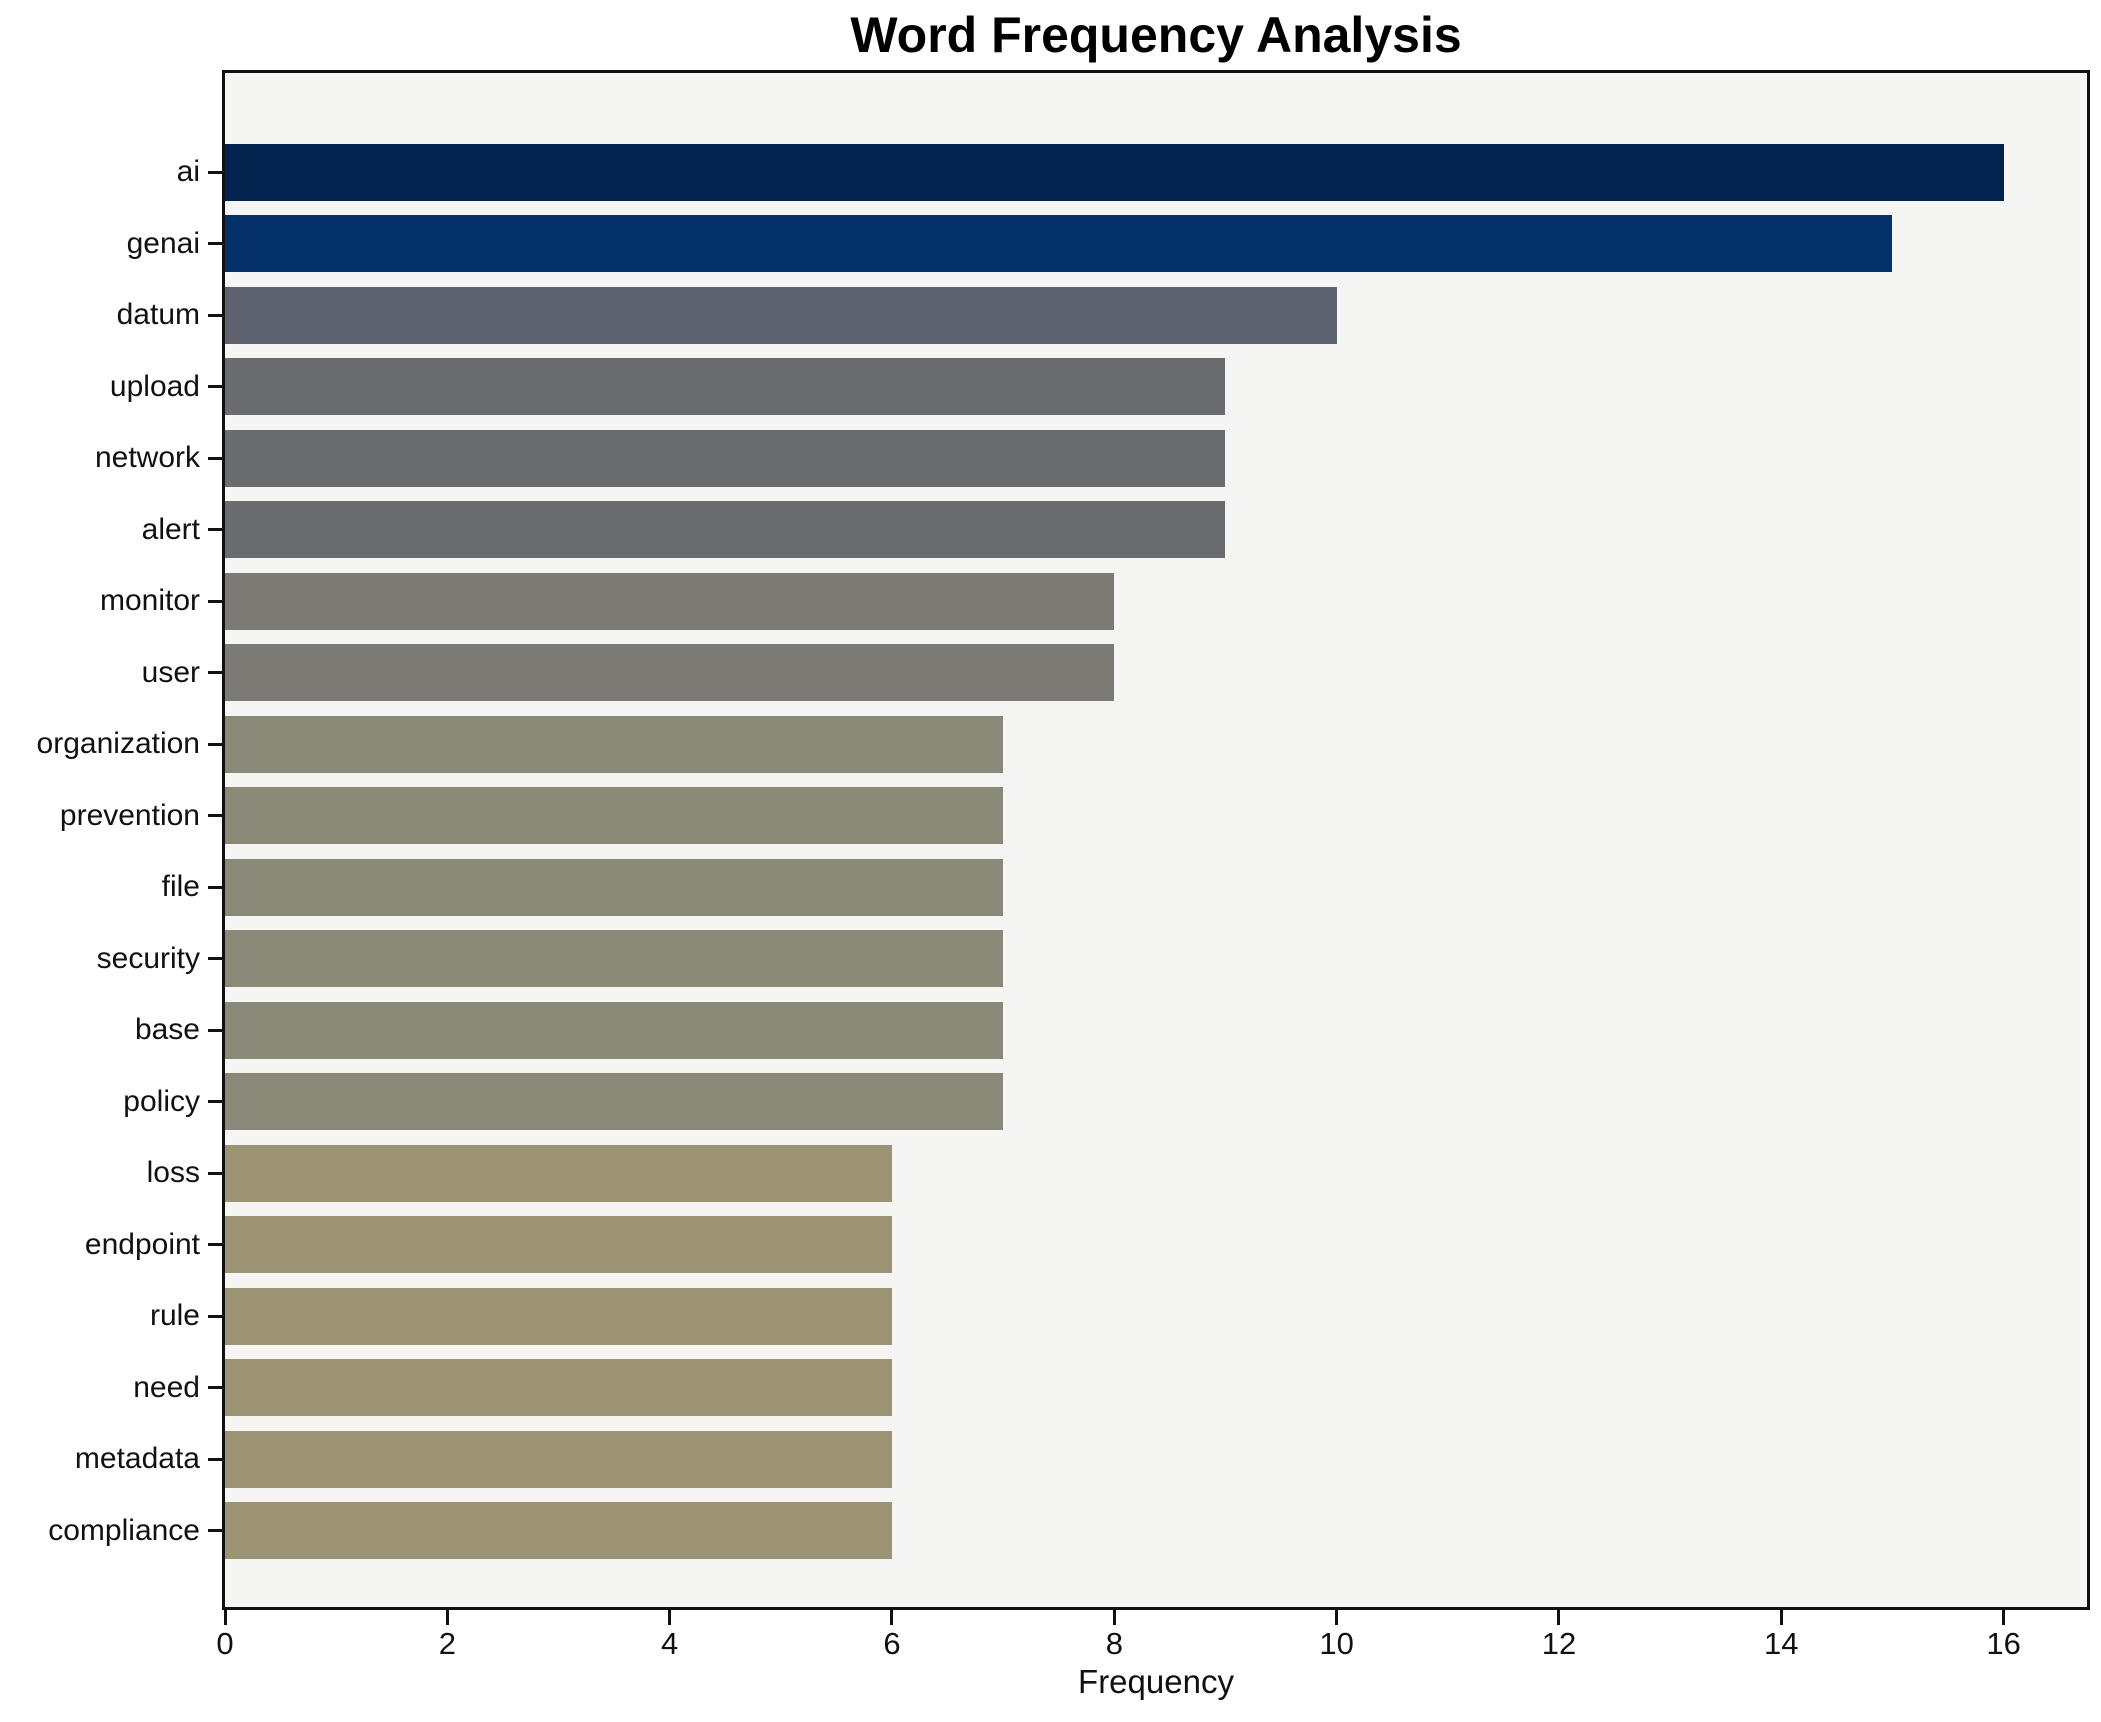  What do you see at coordinates (118, 743) in the screenshot?
I see `y-tick-label-organization: organization` at bounding box center [118, 743].